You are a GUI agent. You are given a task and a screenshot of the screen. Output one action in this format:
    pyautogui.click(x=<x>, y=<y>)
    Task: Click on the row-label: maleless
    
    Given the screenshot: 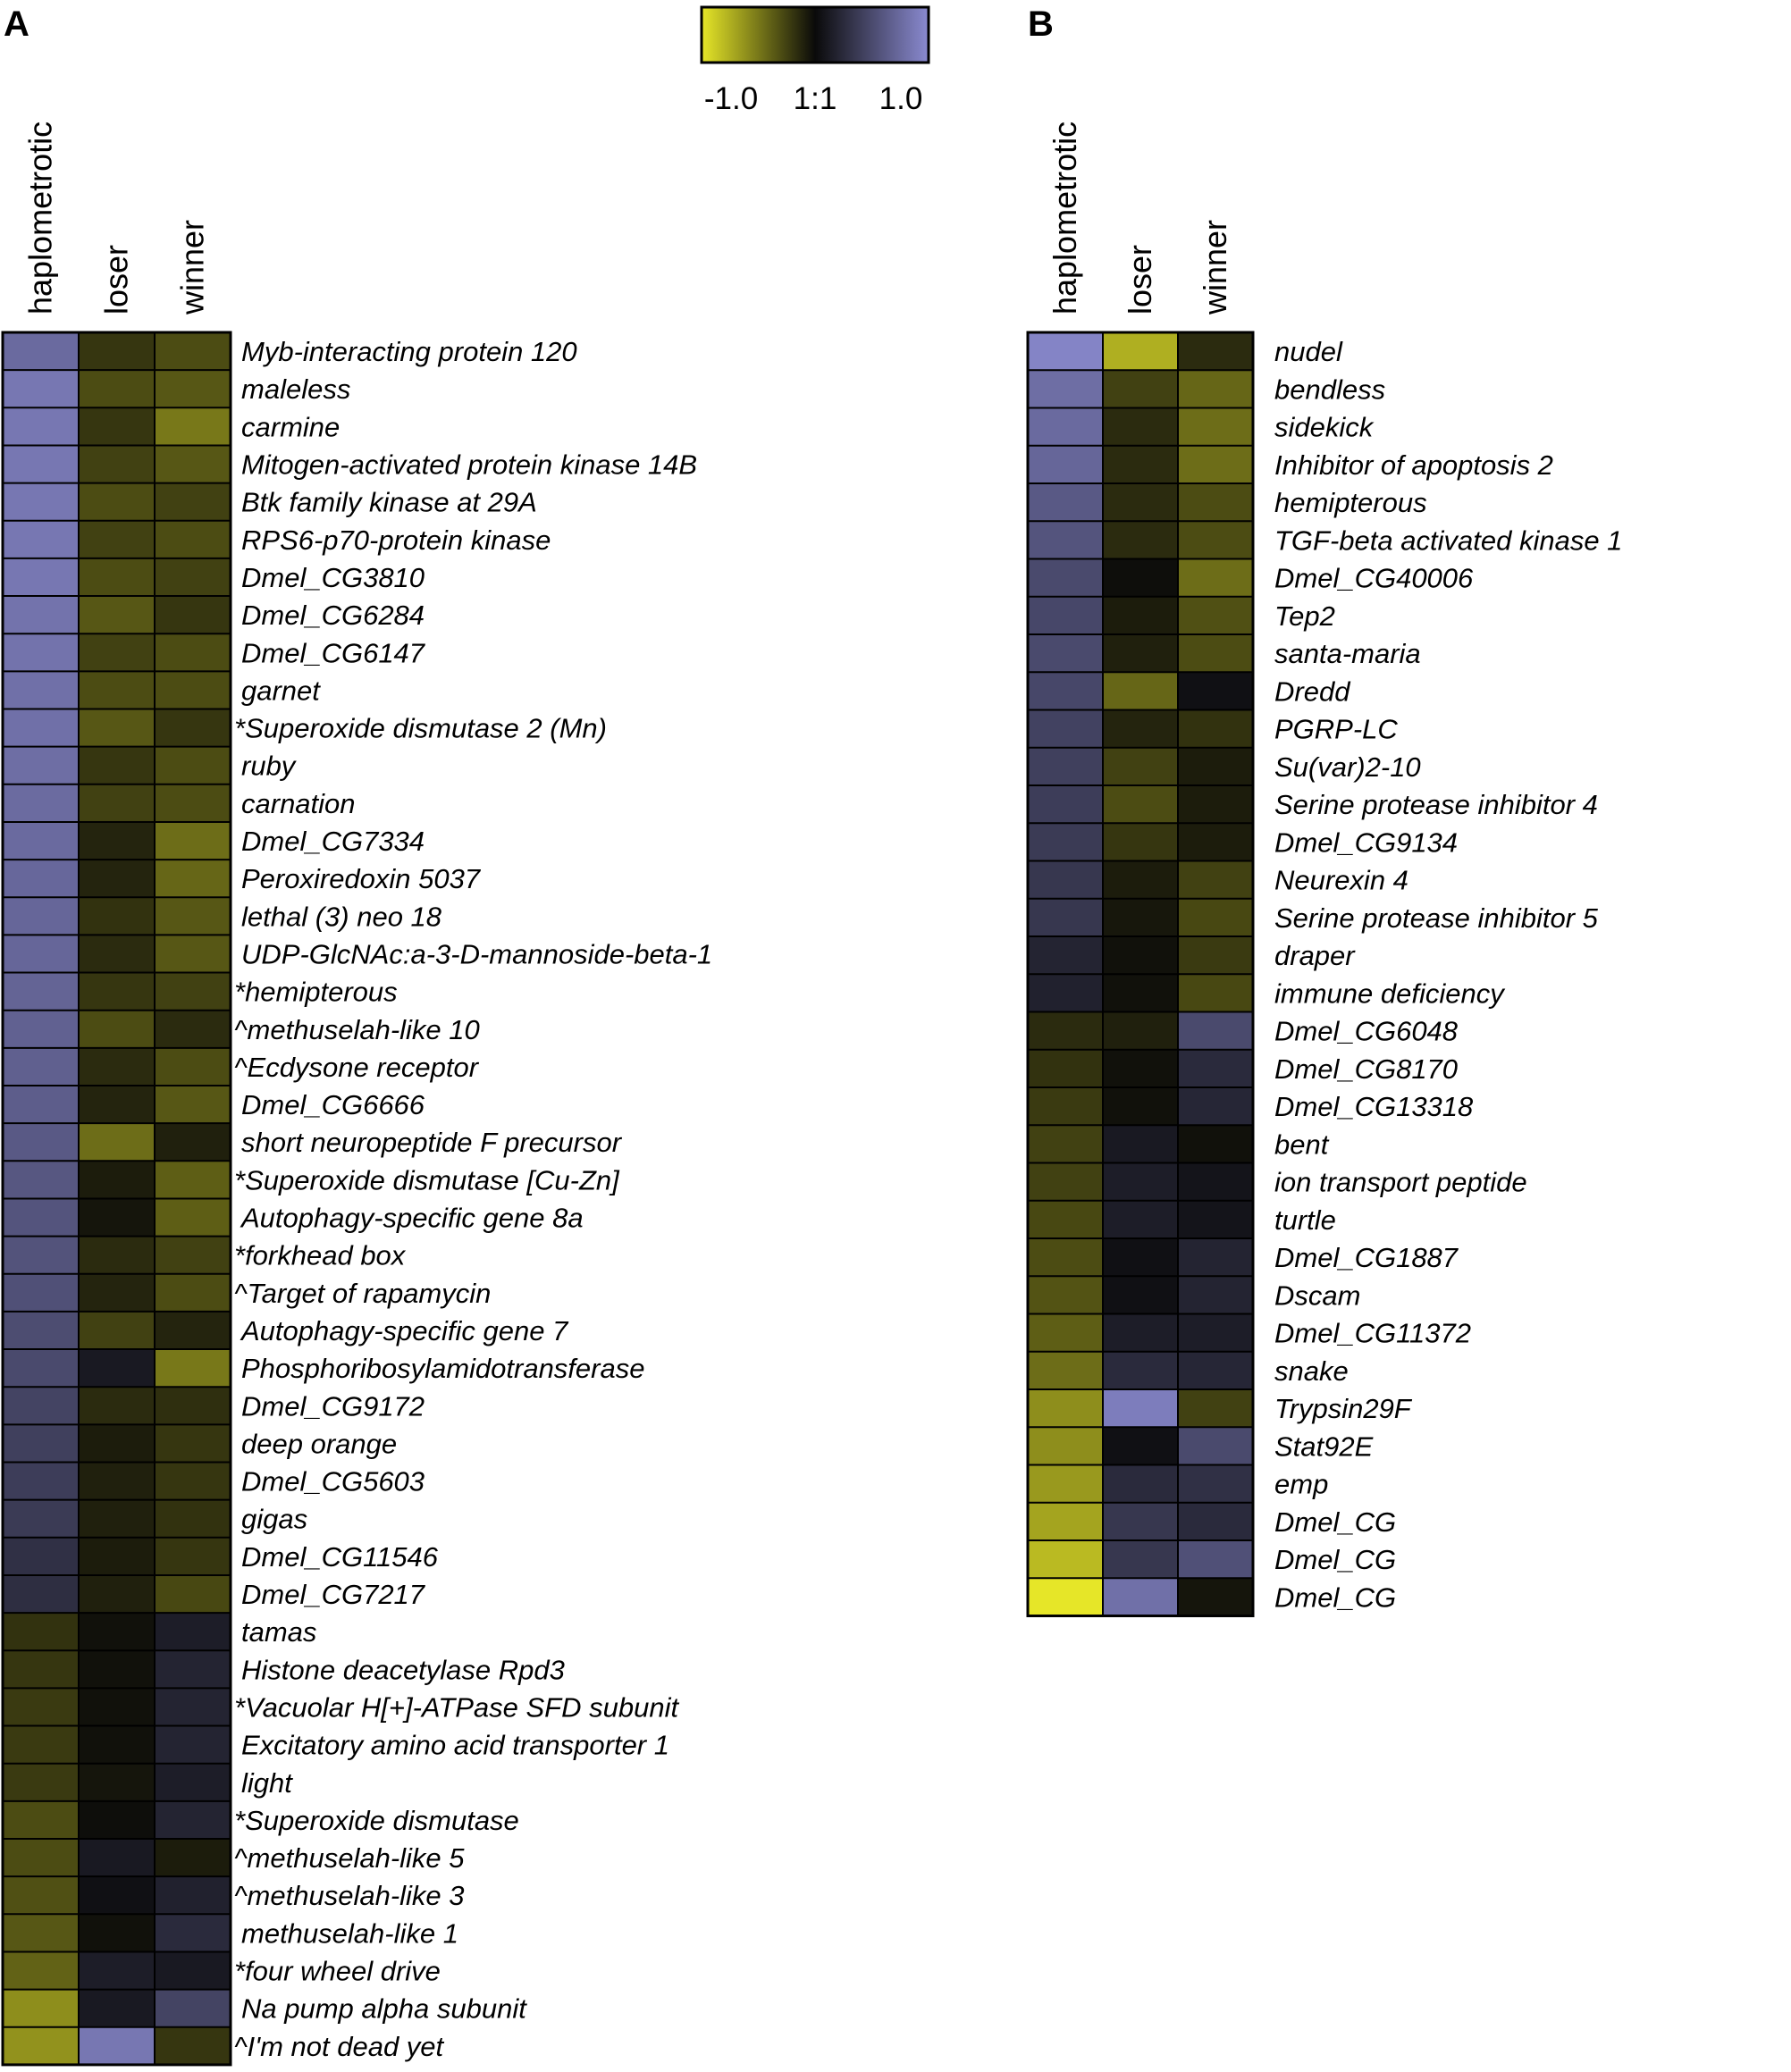 What is the action you would take?
    pyautogui.click(x=295, y=389)
    